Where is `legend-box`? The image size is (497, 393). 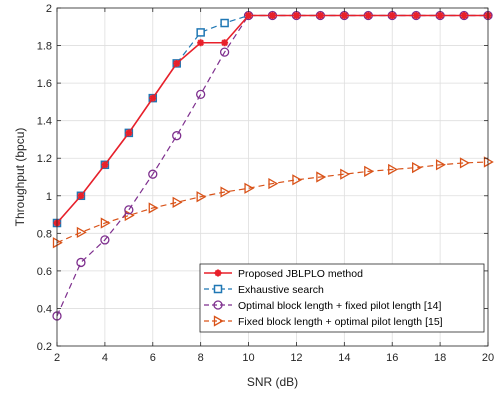
legend-box is located at coordinates (342, 298).